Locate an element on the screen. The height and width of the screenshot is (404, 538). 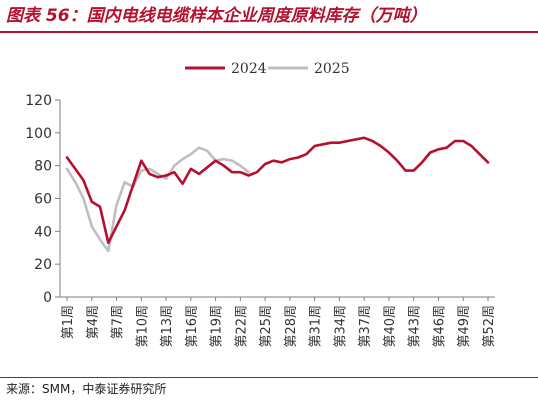
x-tick-label: 第52周 is located at coordinates (489, 326).